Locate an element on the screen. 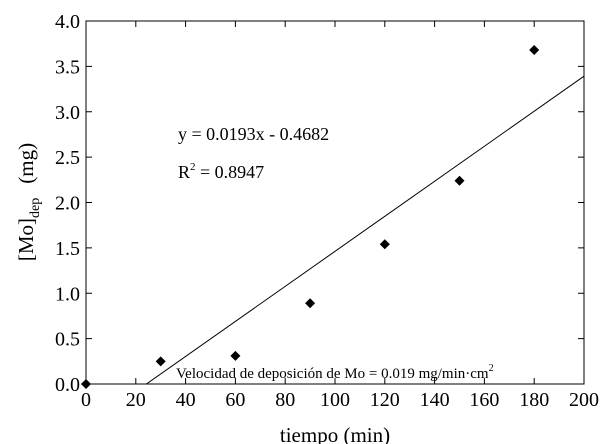 The image size is (604, 444). x-tick-label: 100 is located at coordinates (335, 400).